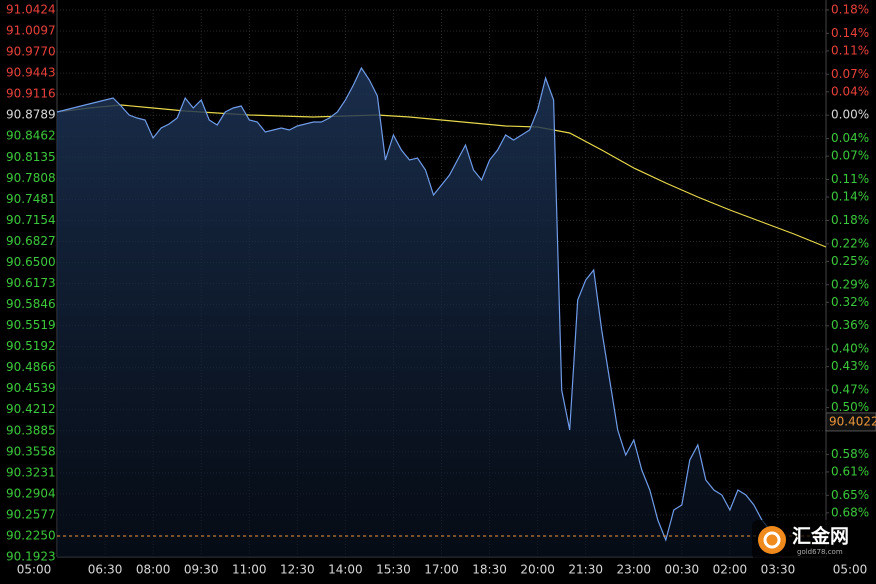  Describe the element at coordinates (31, 136) in the screenshot. I see `y-tick-label: 90.8462` at that location.